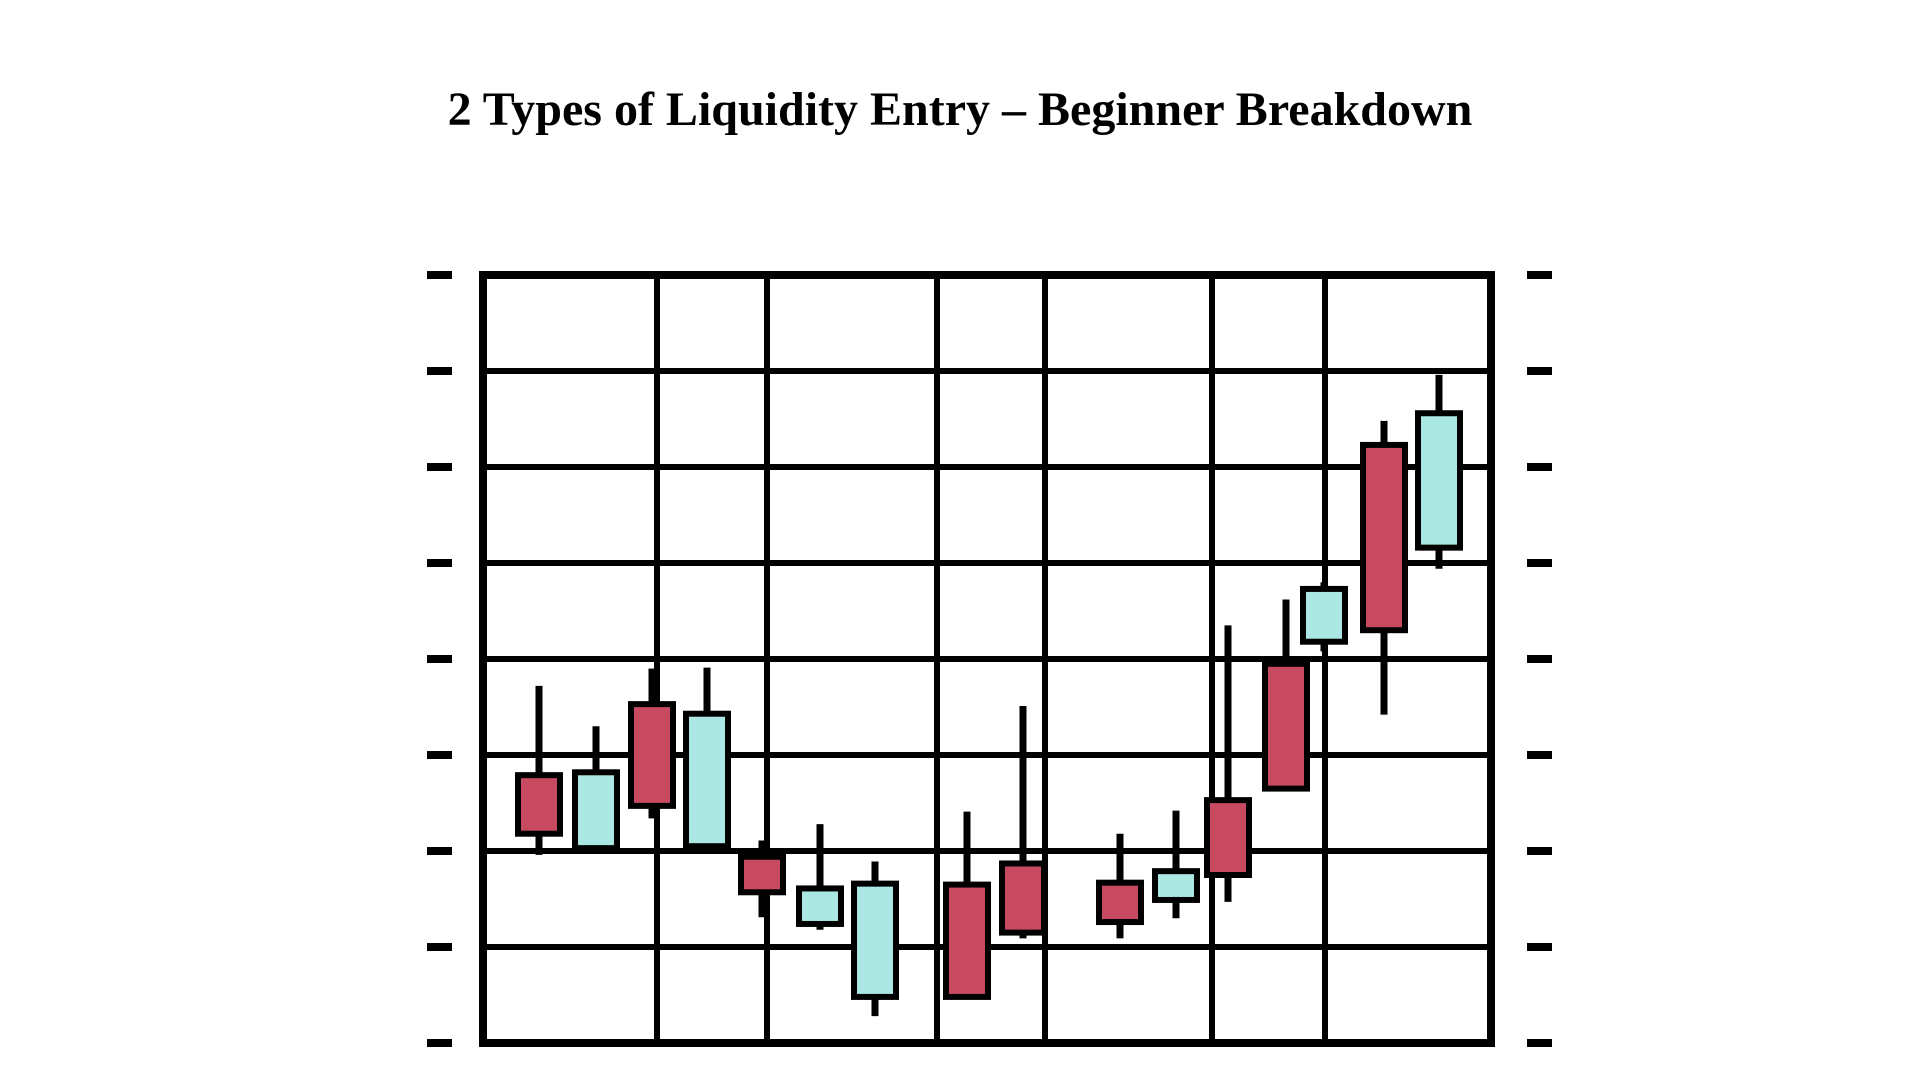 This screenshot has height=1080, width=1920. I want to click on candle-7-body, so click(875, 940).